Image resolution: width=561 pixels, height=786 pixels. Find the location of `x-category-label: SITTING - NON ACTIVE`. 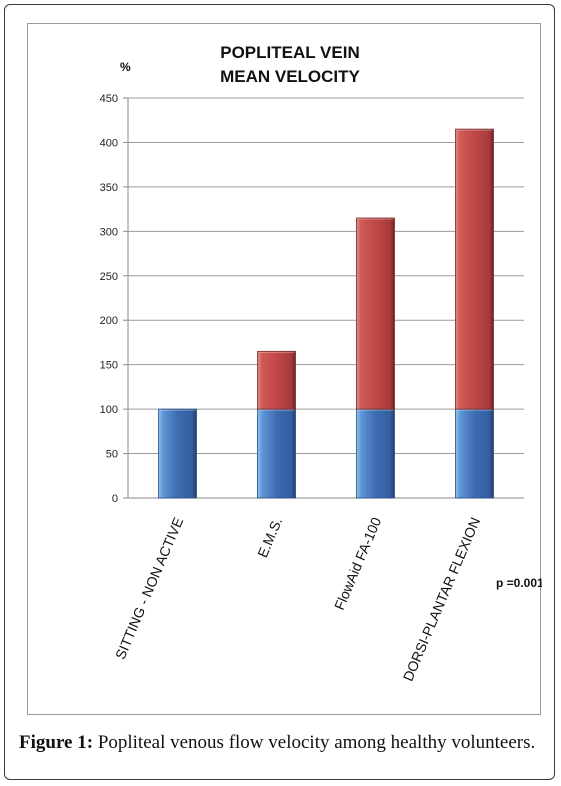

x-category-label: SITTING - NON ACTIVE is located at coordinates (149, 588).